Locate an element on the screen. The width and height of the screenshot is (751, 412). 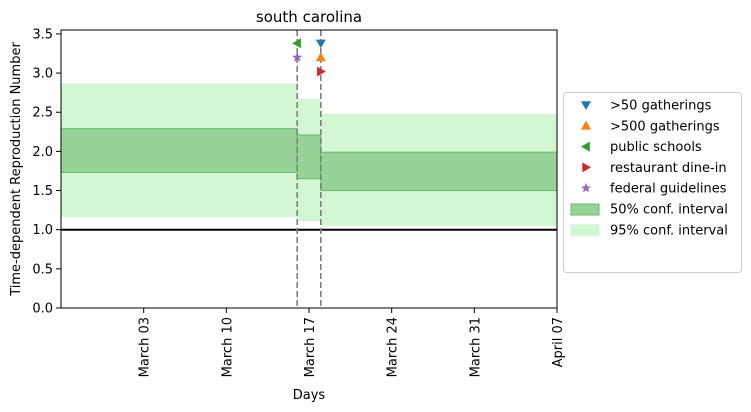
y-tick-label: 2.0 is located at coordinates (42, 152).